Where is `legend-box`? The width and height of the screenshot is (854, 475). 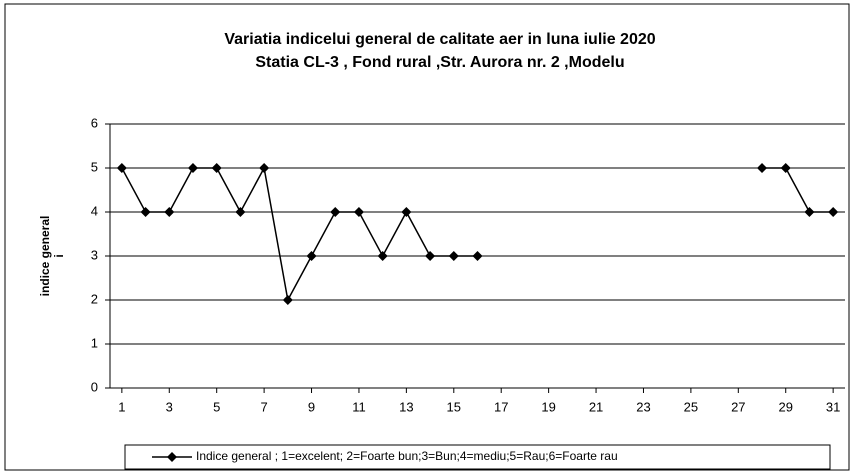 legend-box is located at coordinates (477, 457).